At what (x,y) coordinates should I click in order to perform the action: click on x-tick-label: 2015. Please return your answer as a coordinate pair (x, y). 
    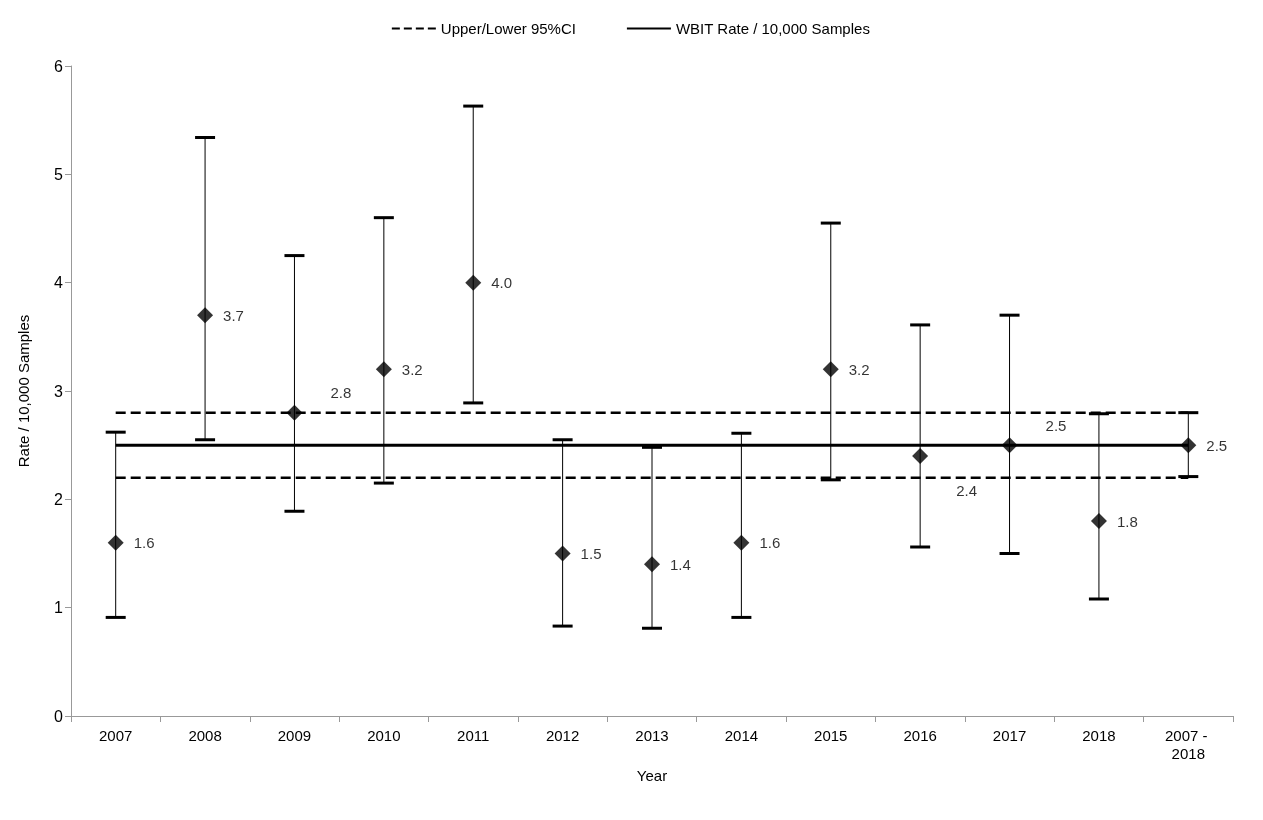
    Looking at the image, I should click on (831, 735).